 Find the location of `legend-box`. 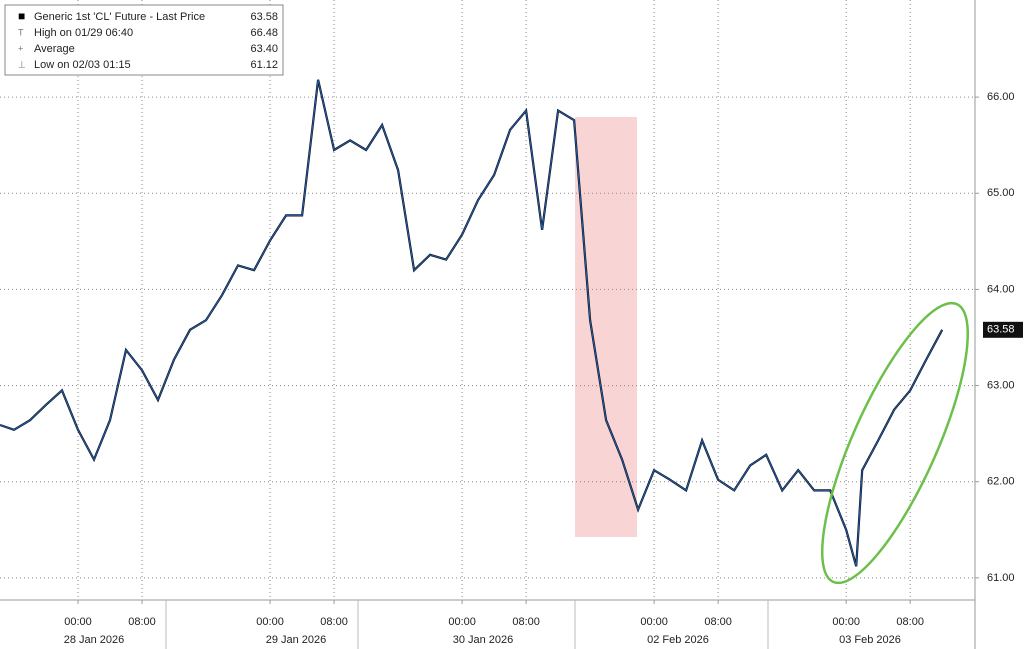

legend-box is located at coordinates (144, 40).